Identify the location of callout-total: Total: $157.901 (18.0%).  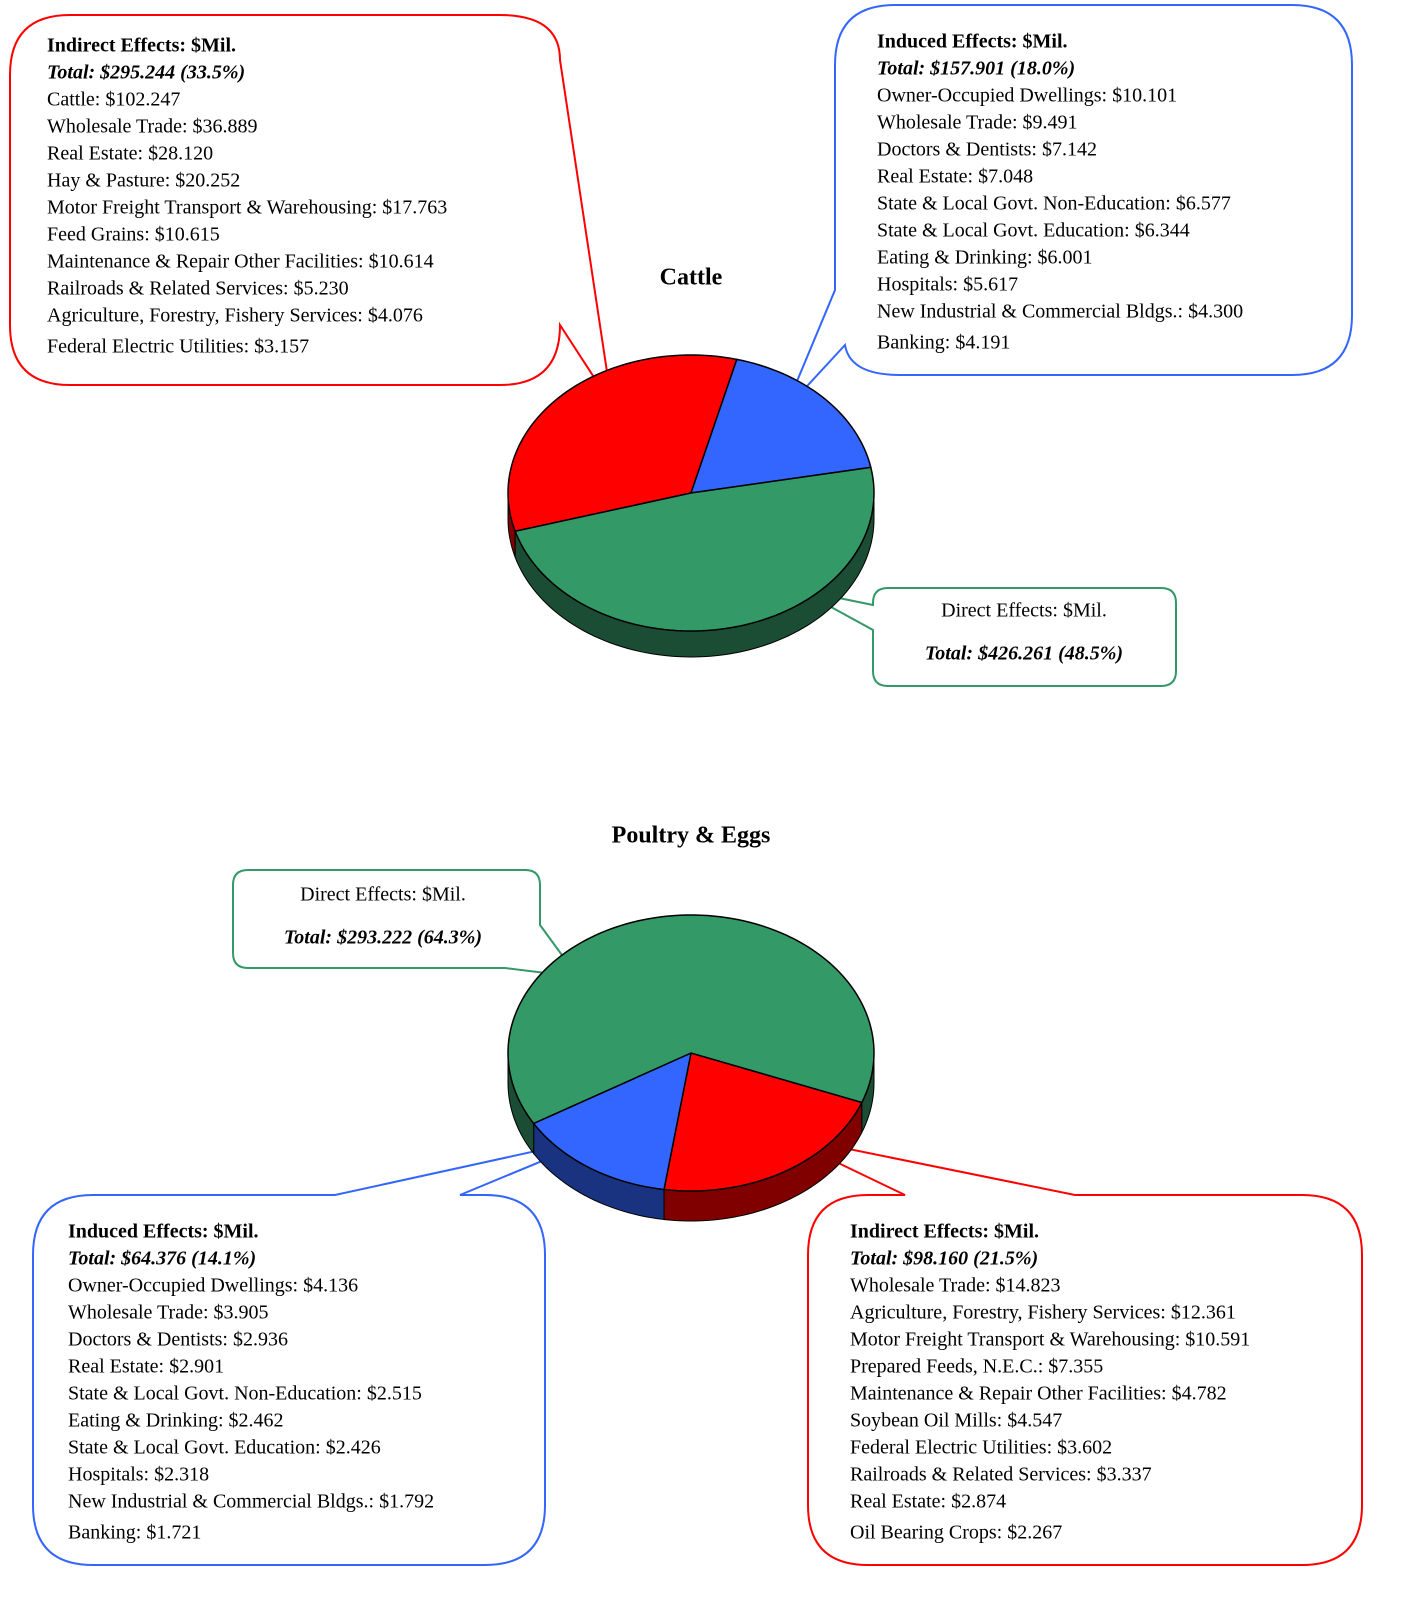
(976, 69).